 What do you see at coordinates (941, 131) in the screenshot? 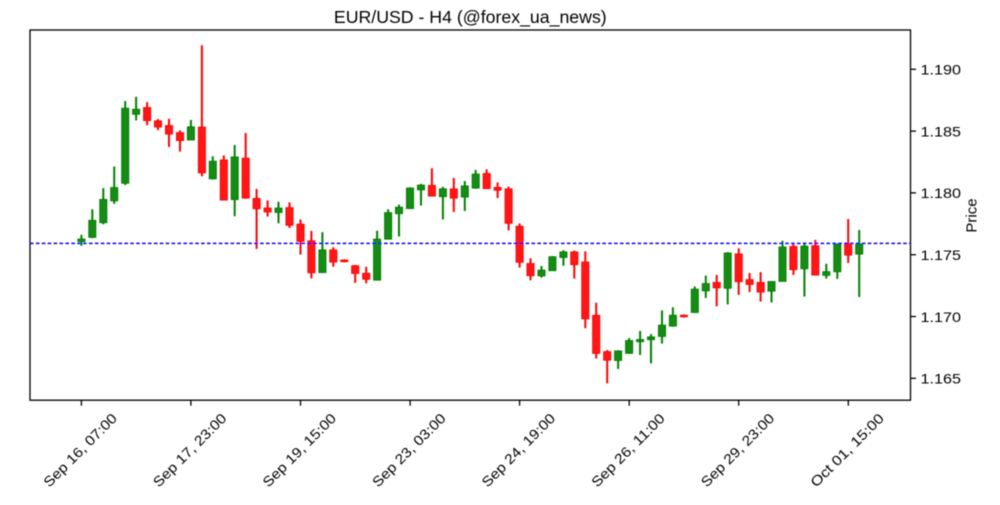
I see `svg-text: 1.185` at bounding box center [941, 131].